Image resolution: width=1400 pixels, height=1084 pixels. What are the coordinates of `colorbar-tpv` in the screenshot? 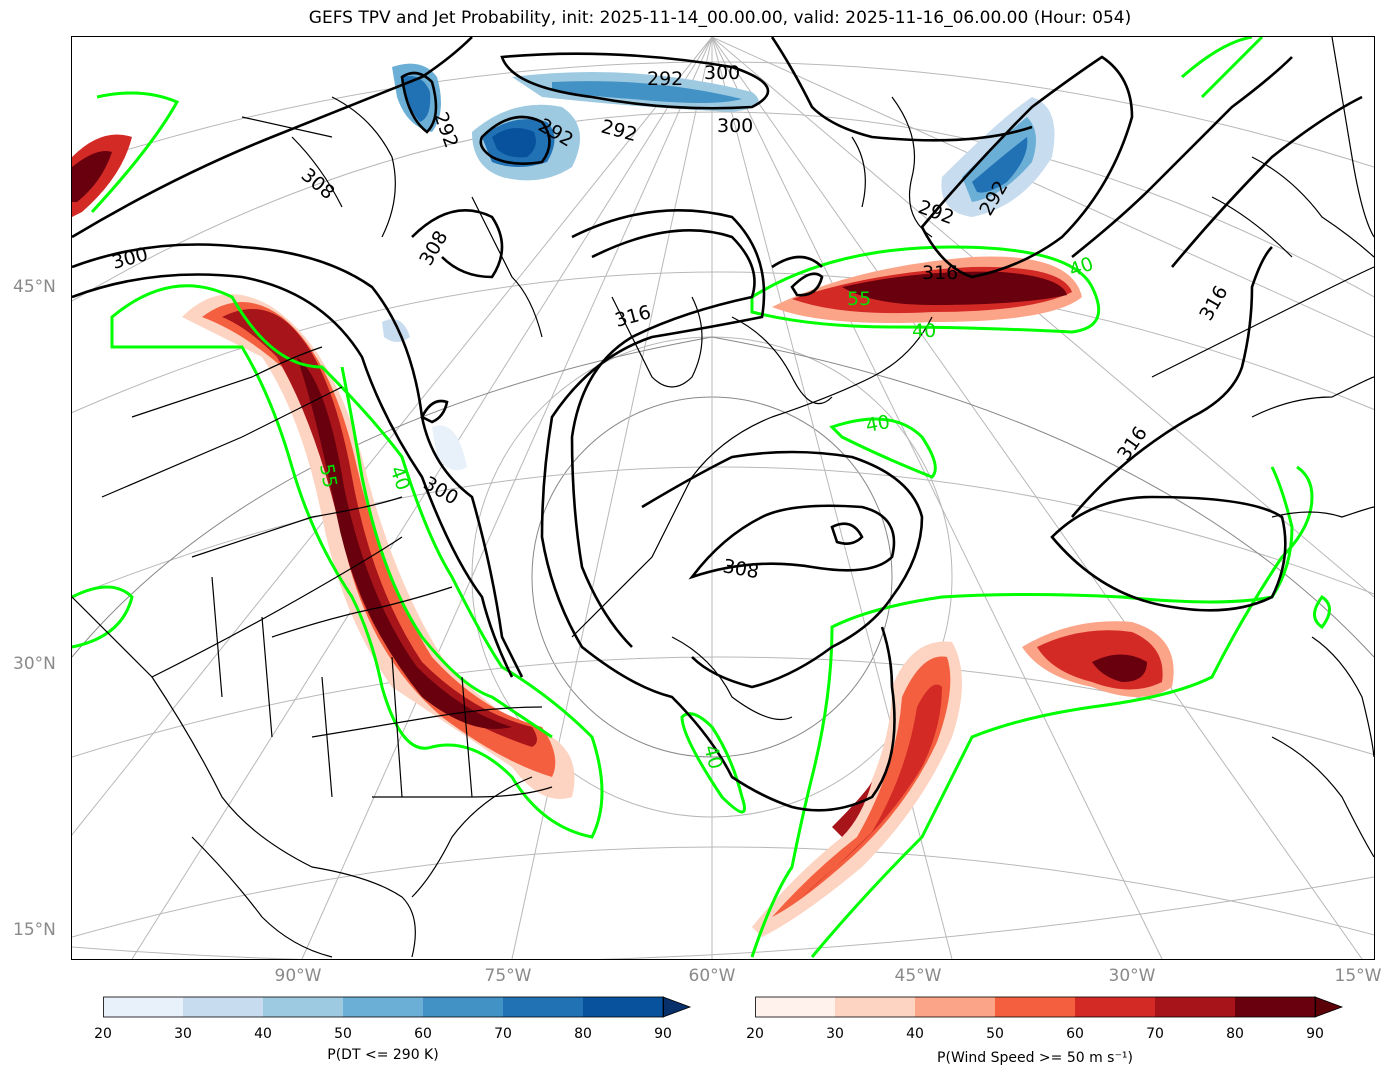 It's located at (403, 1026).